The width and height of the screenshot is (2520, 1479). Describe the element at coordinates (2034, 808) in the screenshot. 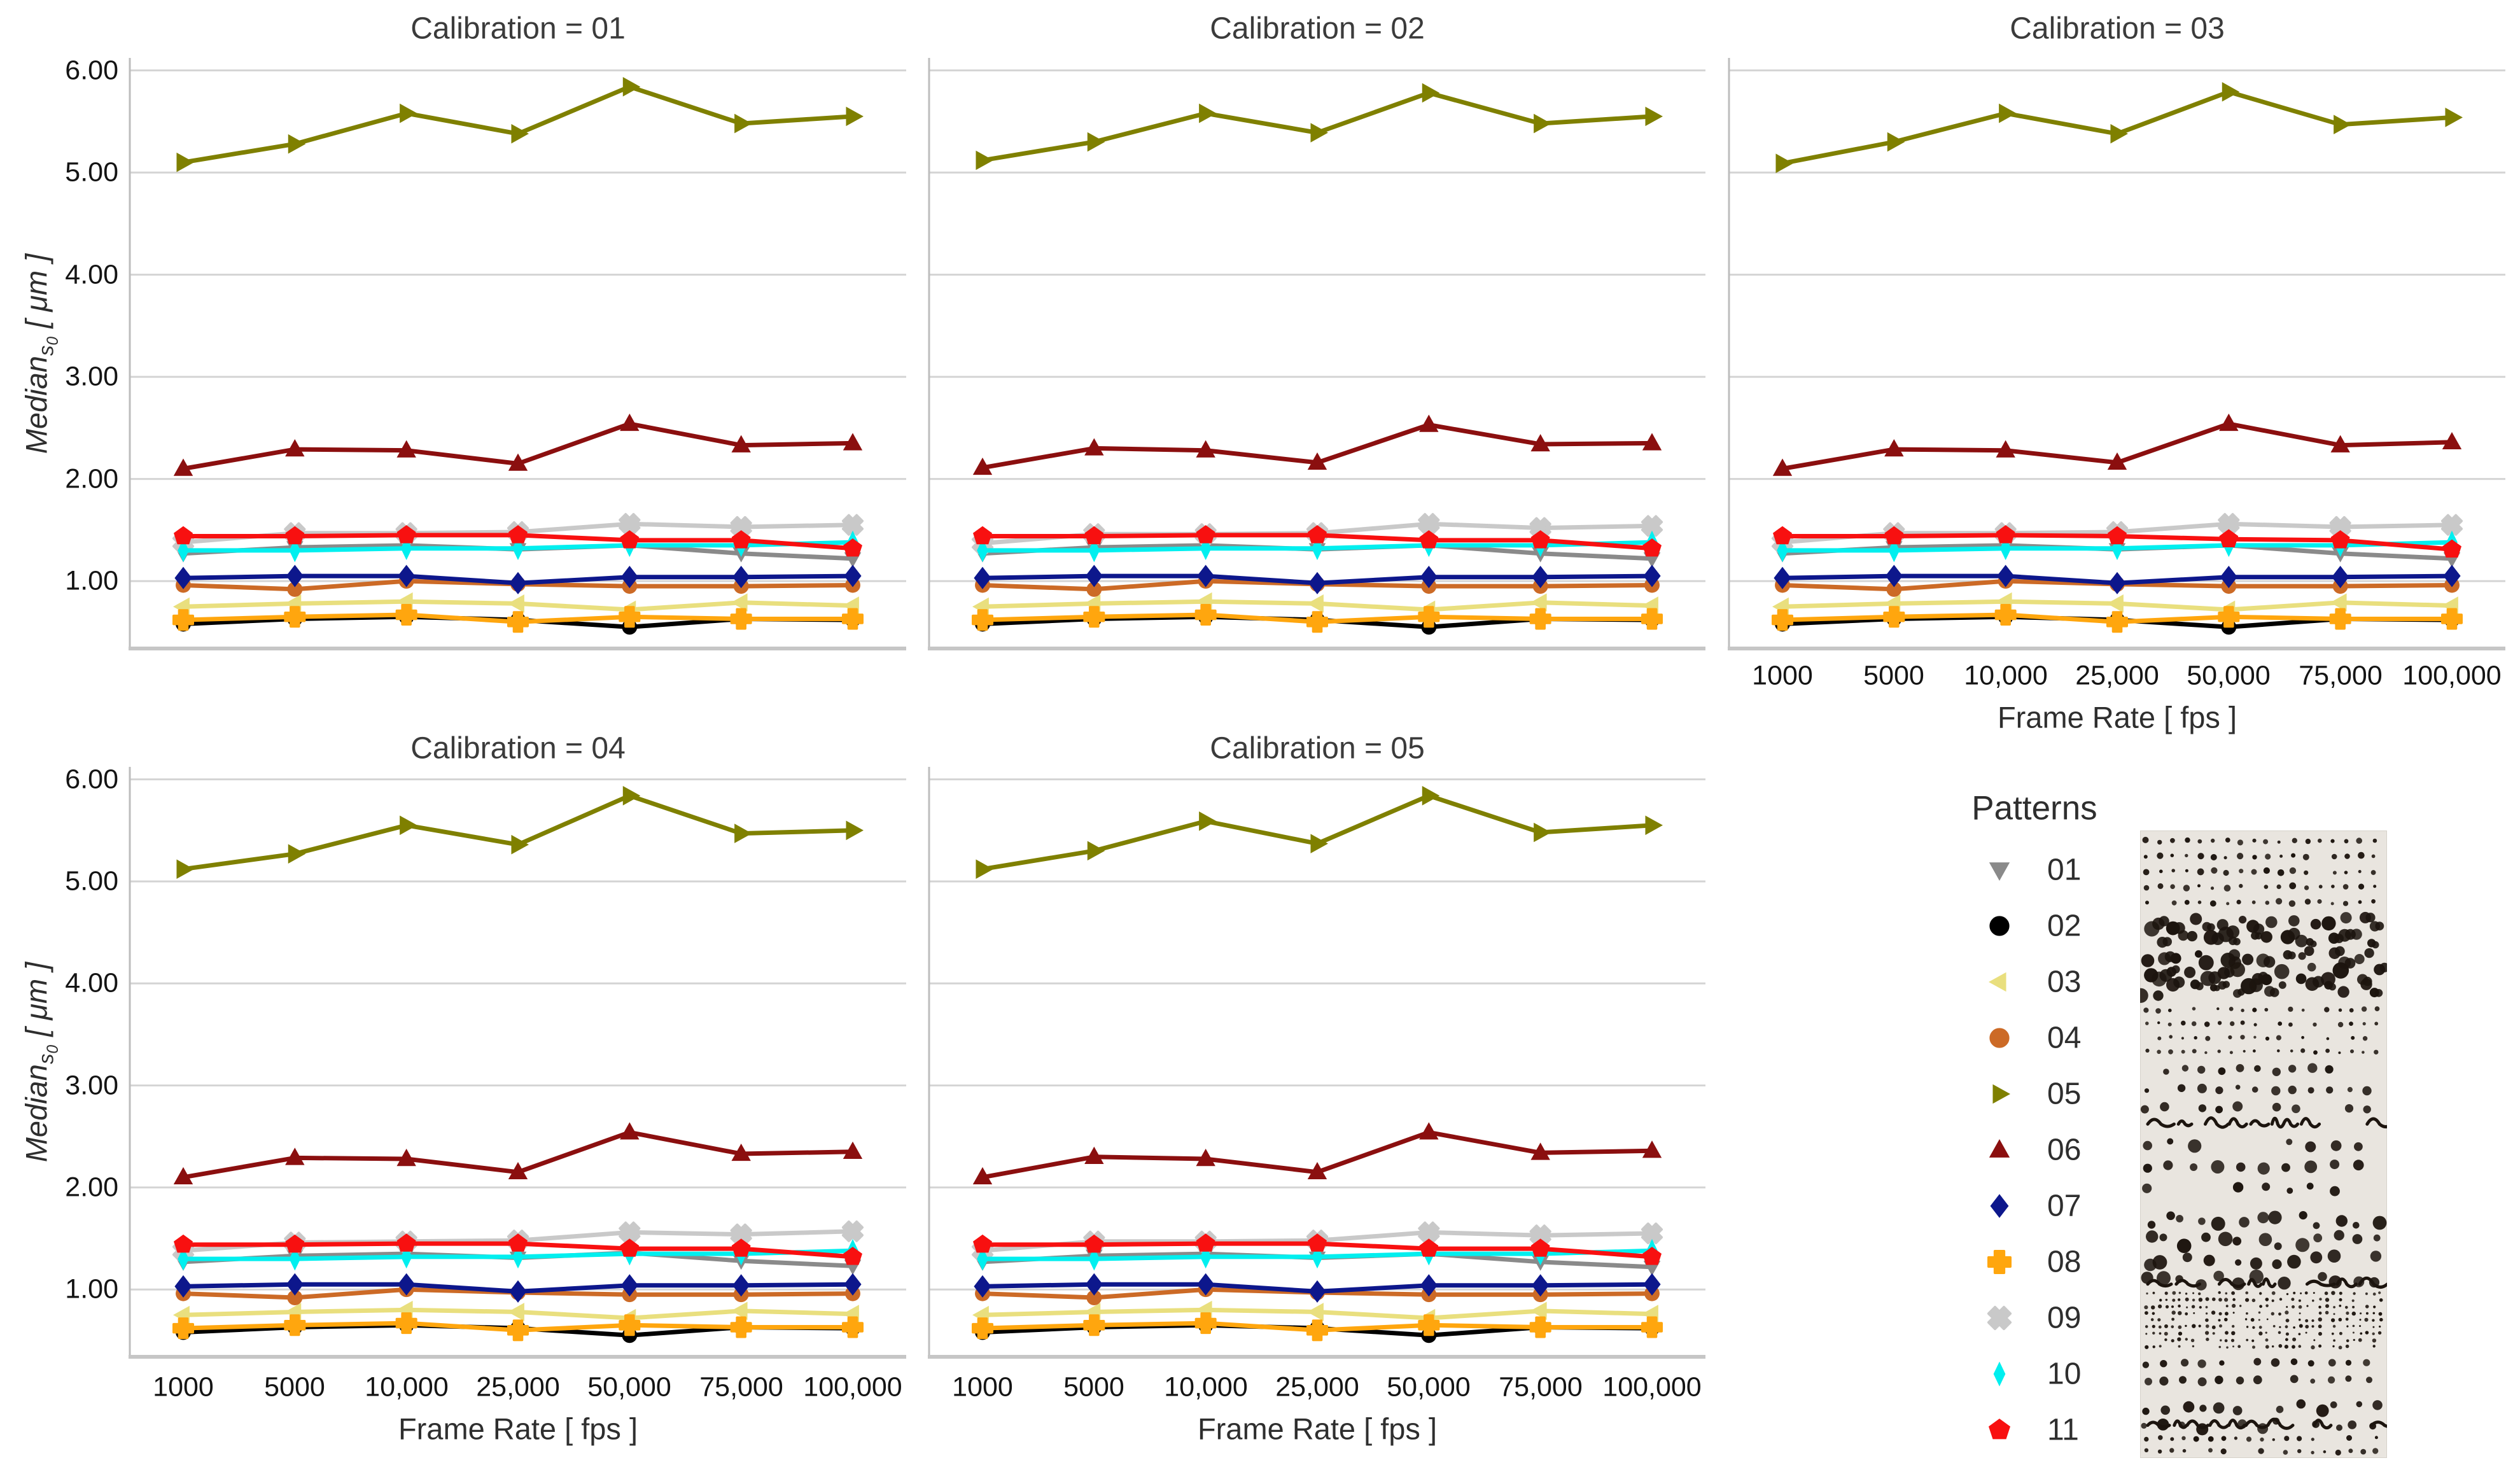

I see `legend-title: Patterns` at that location.